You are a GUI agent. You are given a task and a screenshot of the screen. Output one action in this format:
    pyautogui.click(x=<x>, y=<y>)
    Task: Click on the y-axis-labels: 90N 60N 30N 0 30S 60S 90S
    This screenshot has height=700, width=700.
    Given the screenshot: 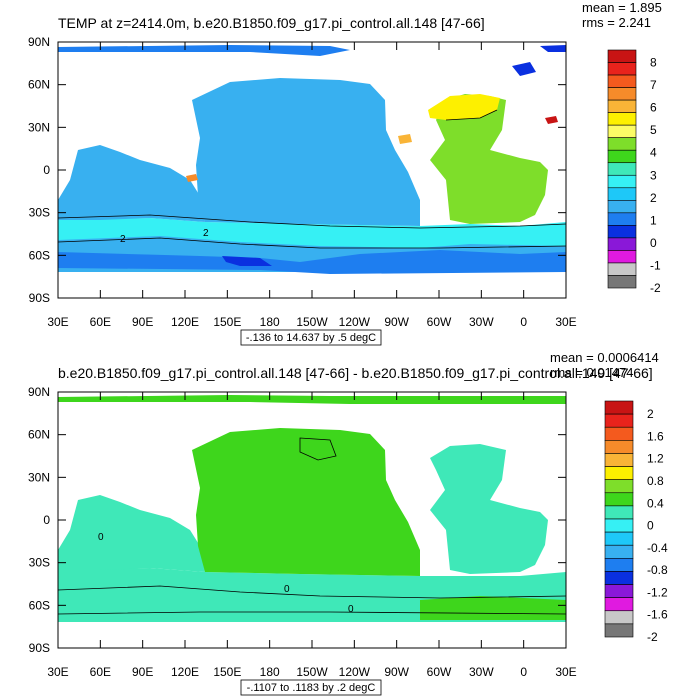 What is the action you would take?
    pyautogui.click(x=39, y=170)
    